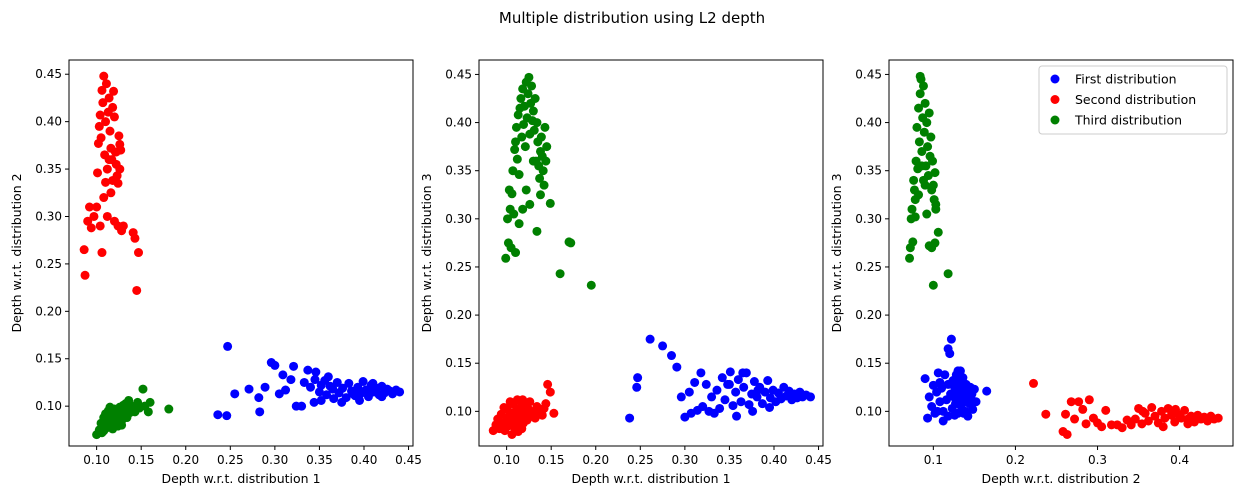  What do you see at coordinates (933, 460) in the screenshot?
I see `x-tick-label: 0.1` at bounding box center [933, 460].